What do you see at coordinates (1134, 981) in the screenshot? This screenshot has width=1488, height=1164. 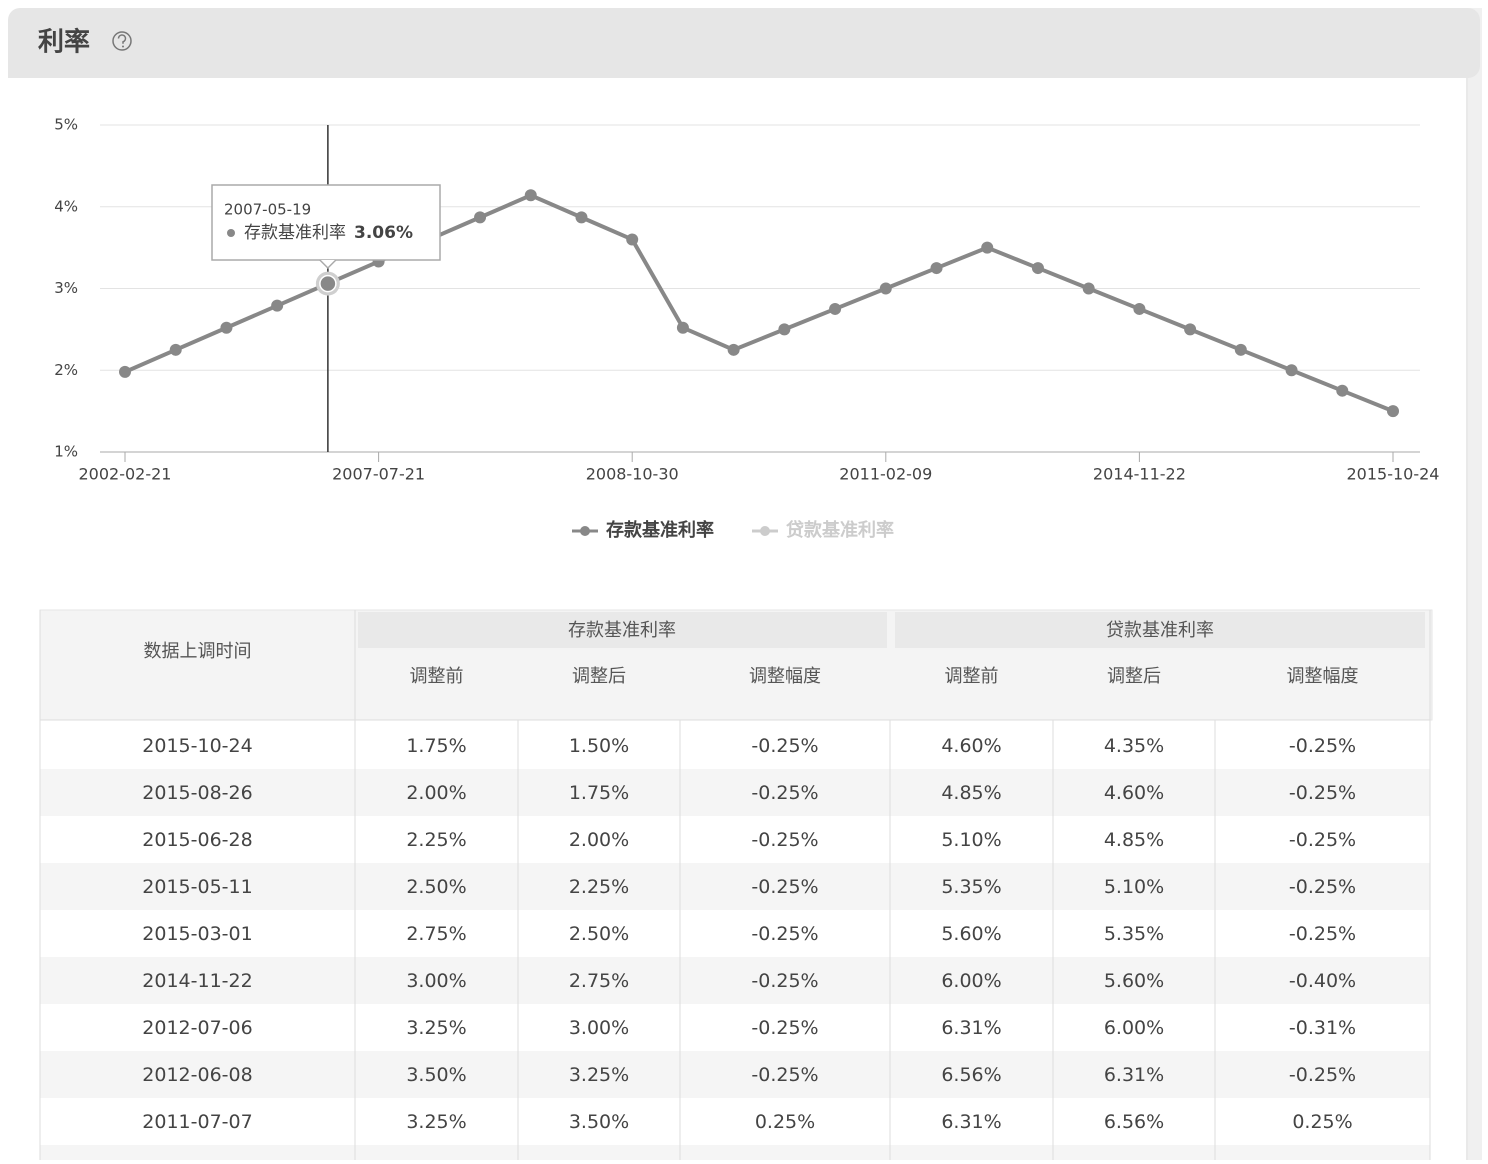 I see `table-cell: 5.60%` at bounding box center [1134, 981].